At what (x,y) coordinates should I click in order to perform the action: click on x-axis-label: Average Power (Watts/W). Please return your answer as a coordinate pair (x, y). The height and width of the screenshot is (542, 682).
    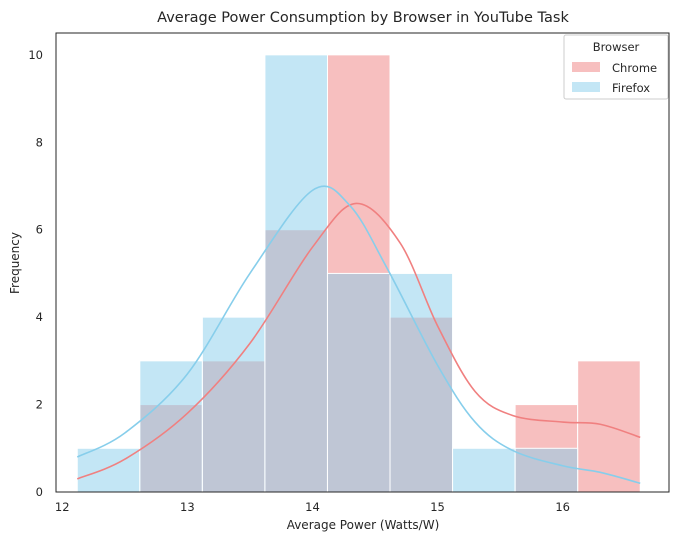
    Looking at the image, I should click on (363, 525).